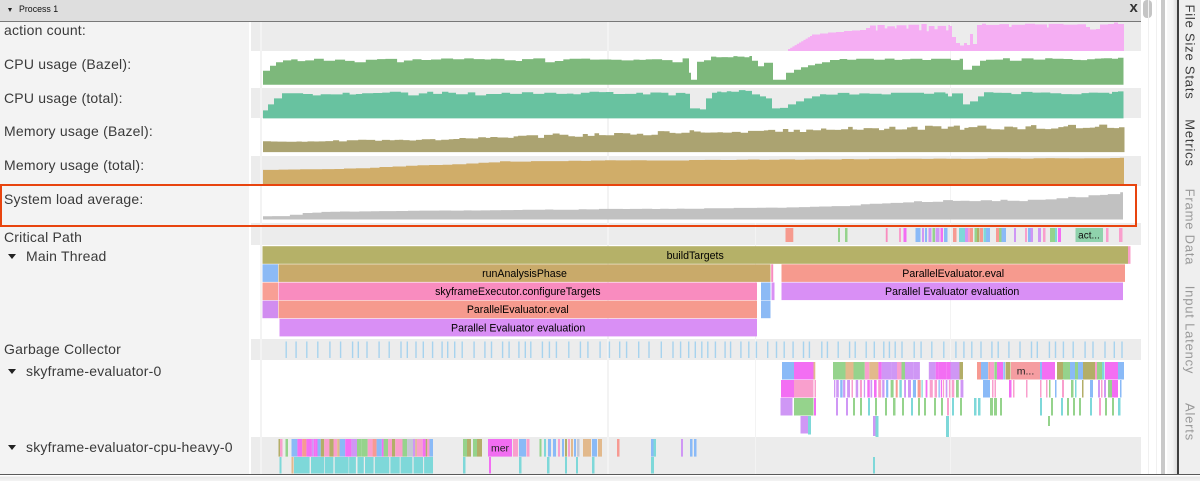  I want to click on svg-text:skyframeExecutor.configureTarg: skyframeExecutor.configureTargets, so click(517, 292).